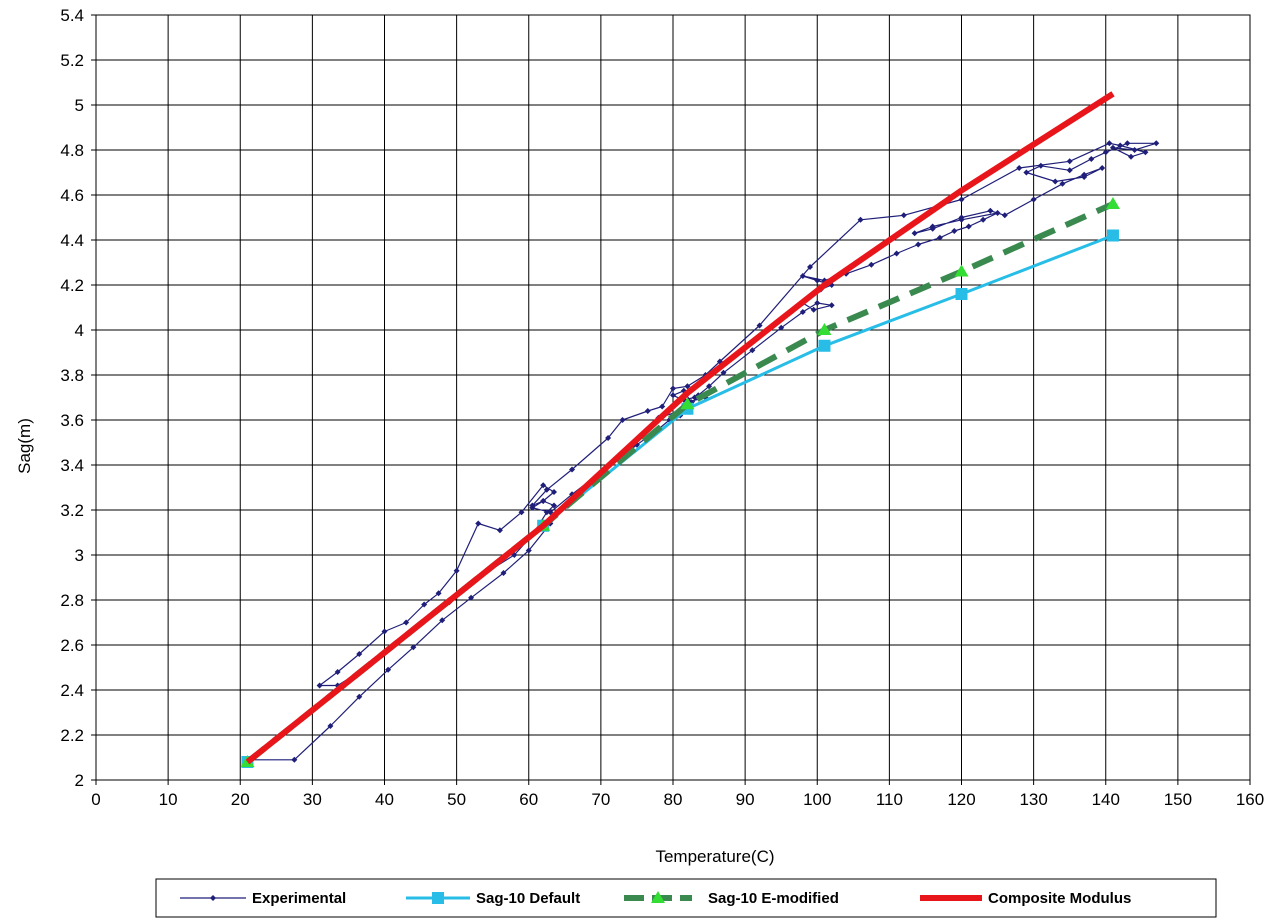  What do you see at coordinates (168, 799) in the screenshot?
I see `x-tick-label-1: 10` at bounding box center [168, 799].